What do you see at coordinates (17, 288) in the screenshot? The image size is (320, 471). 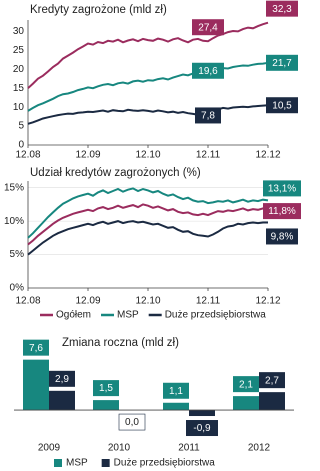 I see `y-tick-label: 0%` at bounding box center [17, 288].